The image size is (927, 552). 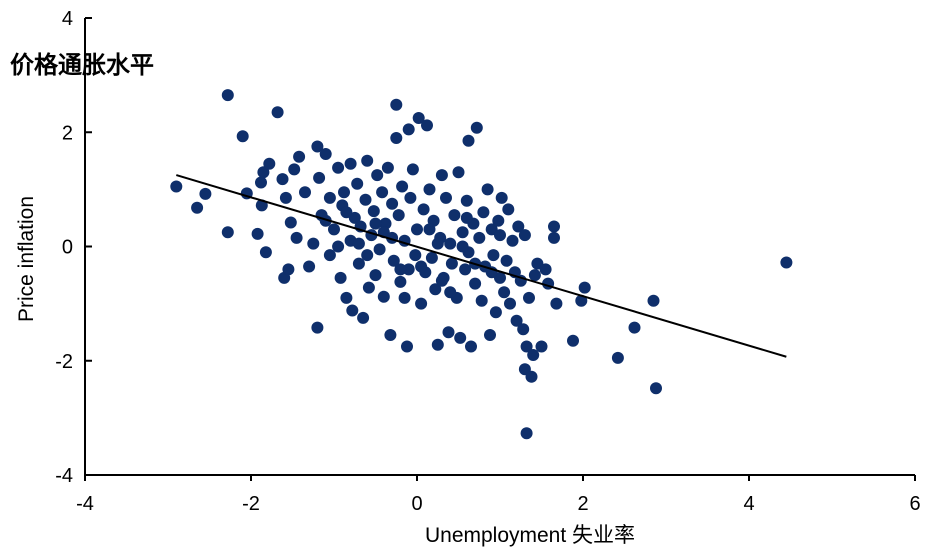 I want to click on y-ticks: 4 2 0 -2 -4, so click(x=73, y=247).